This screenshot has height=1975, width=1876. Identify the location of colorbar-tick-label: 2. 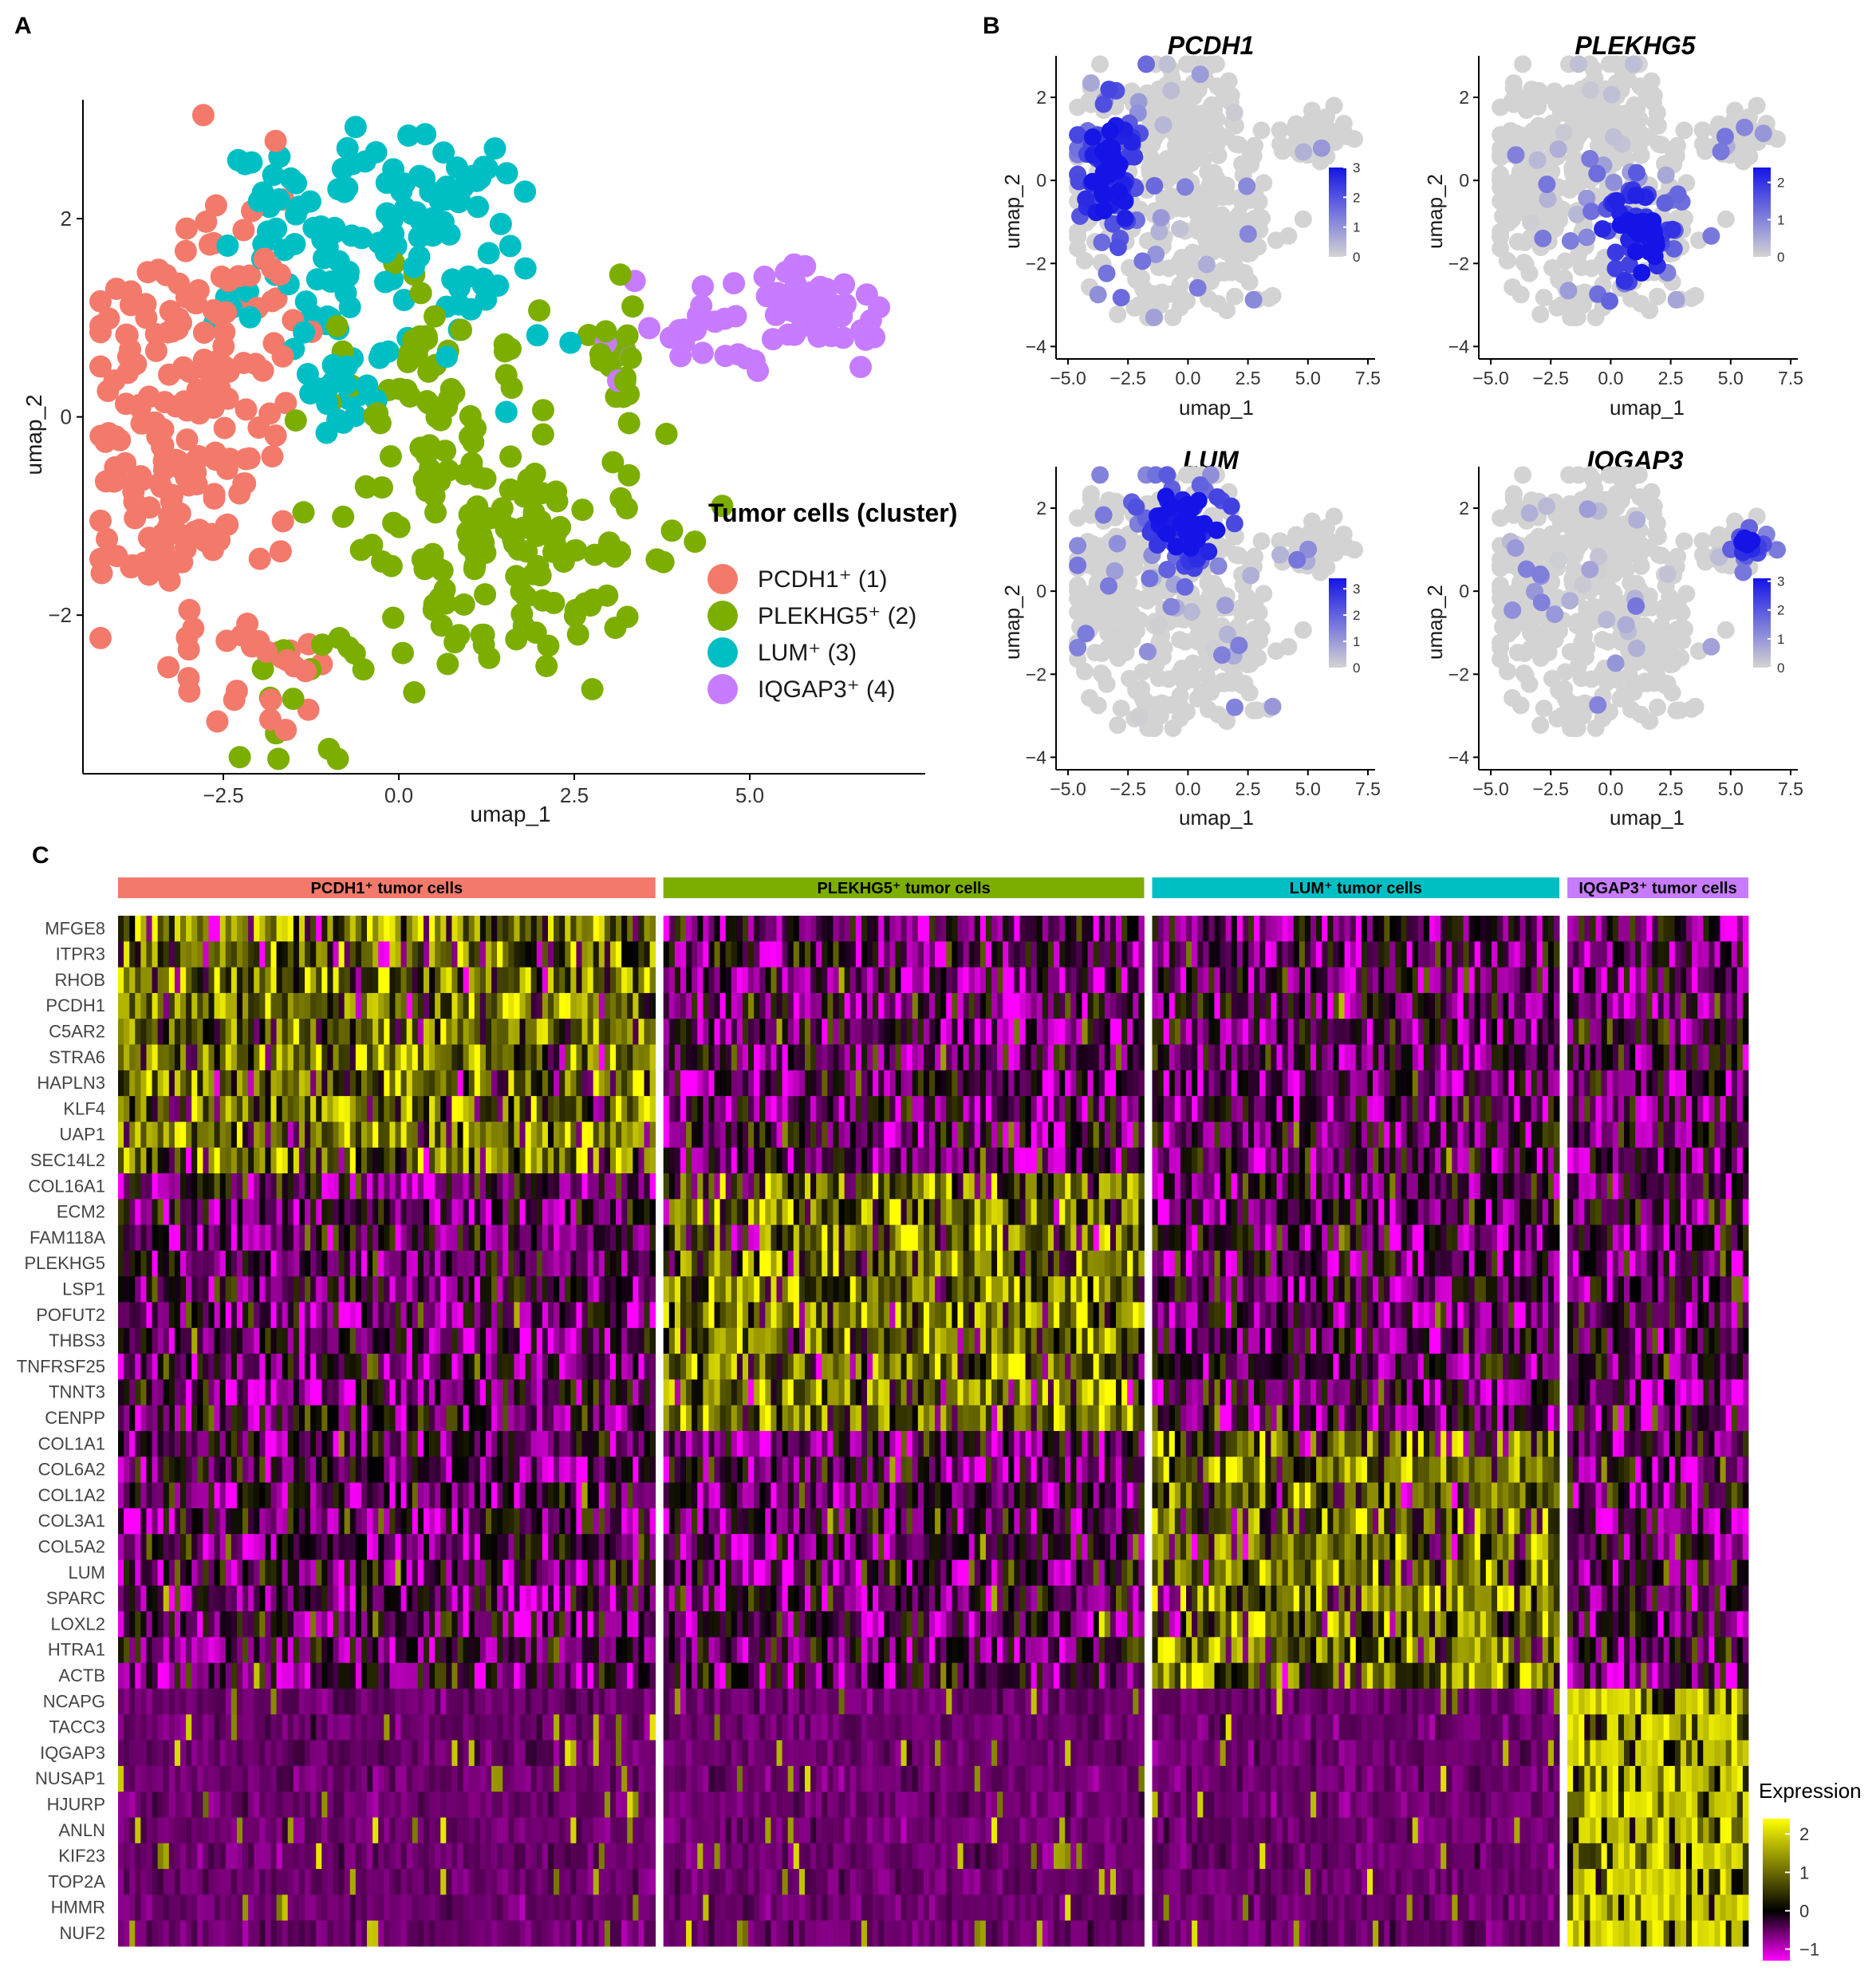
(1357, 615).